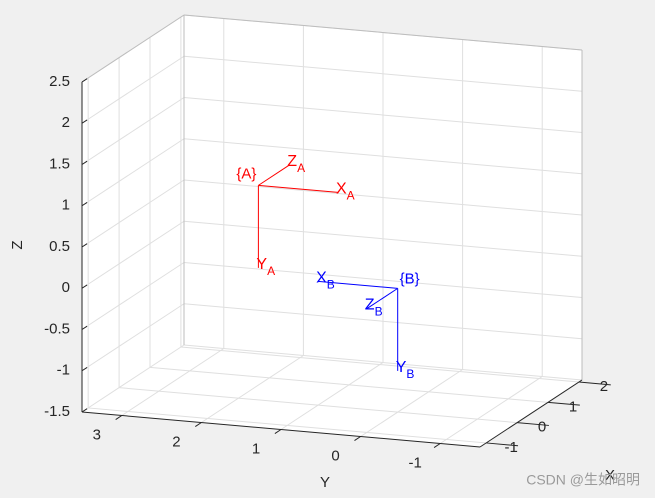  I want to click on frame-axis-label: XB, so click(325, 281).